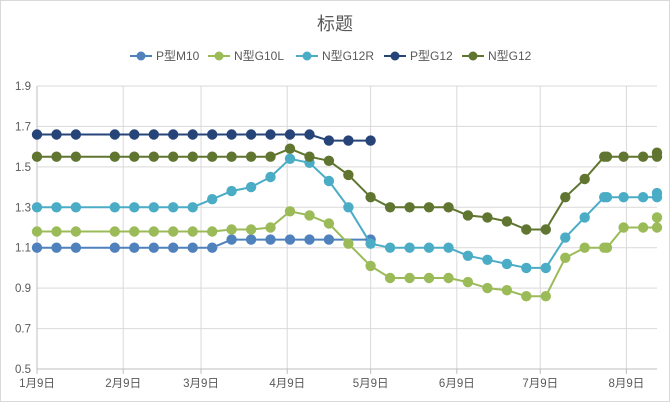 Image resolution: width=670 pixels, height=410 pixels. I want to click on x-tick-label: 1月9日, so click(37, 384).